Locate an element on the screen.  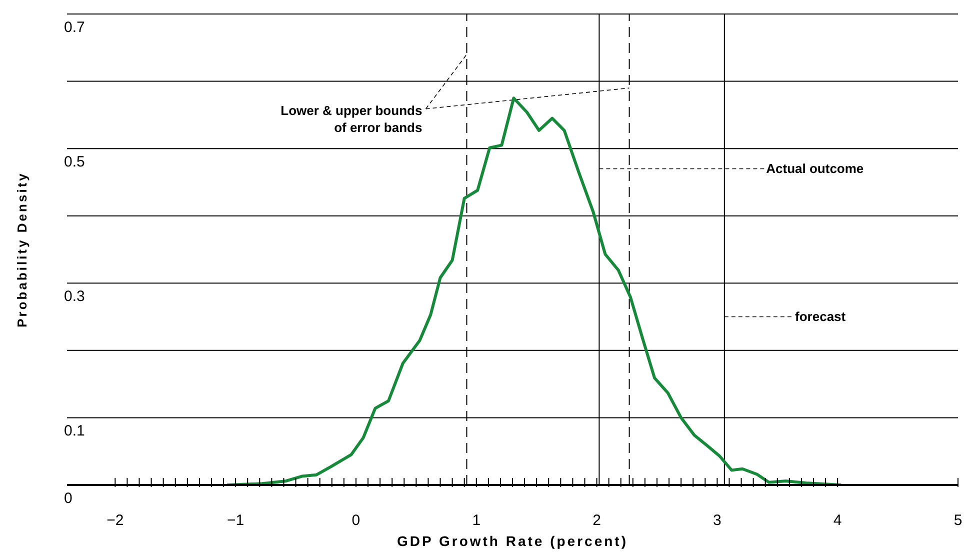
annotation: Actual outcome is located at coordinates (815, 168).